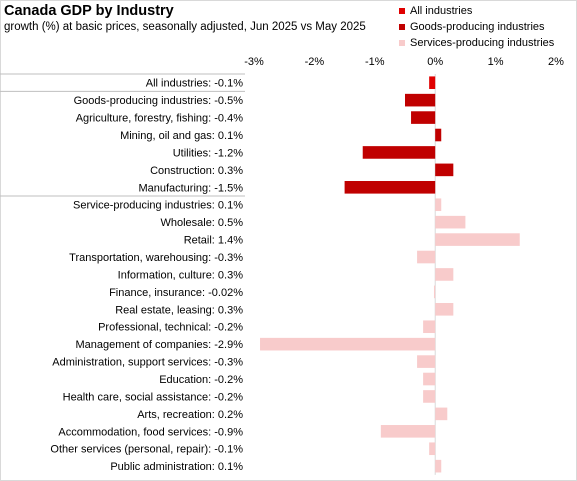 This screenshot has width=577, height=481. What do you see at coordinates (482, 43) in the screenshot?
I see `legend-label-services: Services-producing industries` at bounding box center [482, 43].